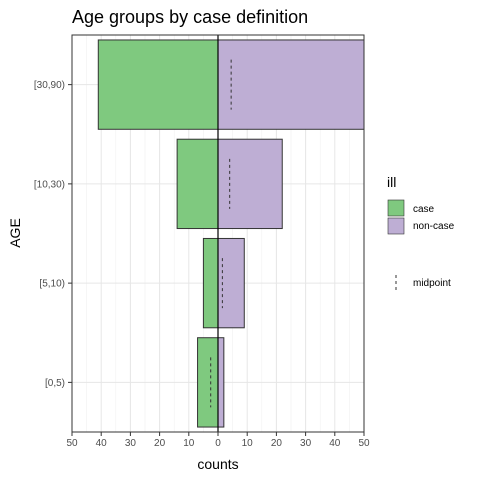 This screenshot has width=480, height=480. I want to click on legend-label-case: case, so click(424, 209).